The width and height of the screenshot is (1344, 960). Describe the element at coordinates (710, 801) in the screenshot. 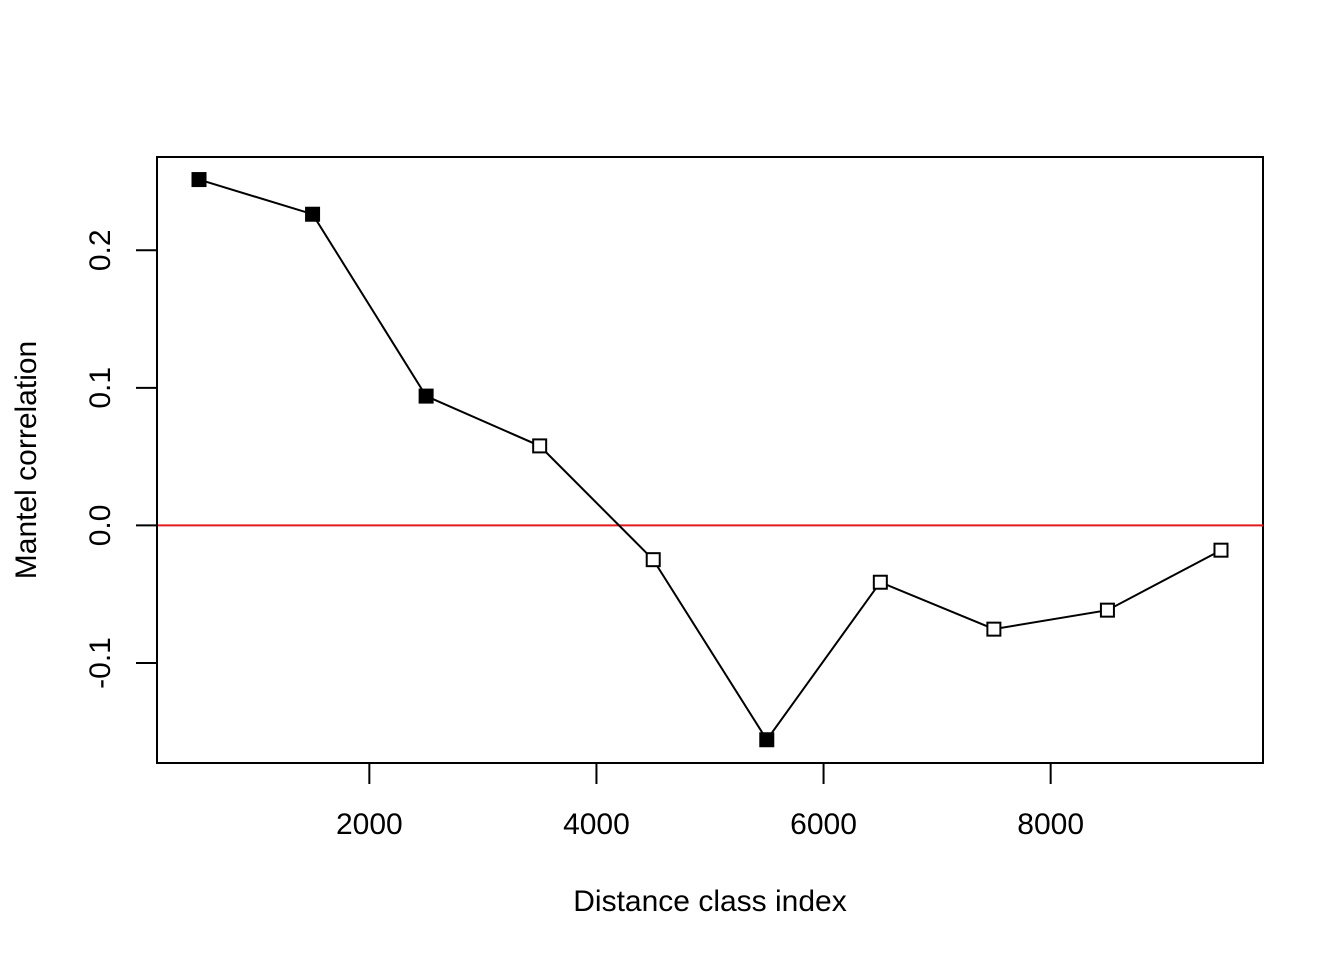

I see `x-axis: 2000 4000 6000 8000` at that location.